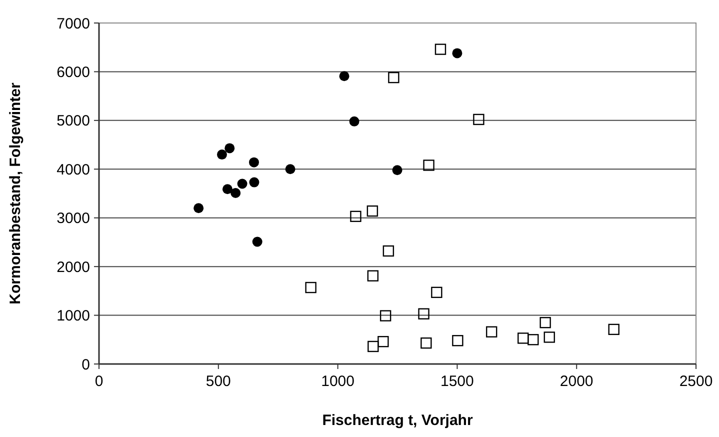  I want to click on x-tick-label: 1000, so click(337, 381).